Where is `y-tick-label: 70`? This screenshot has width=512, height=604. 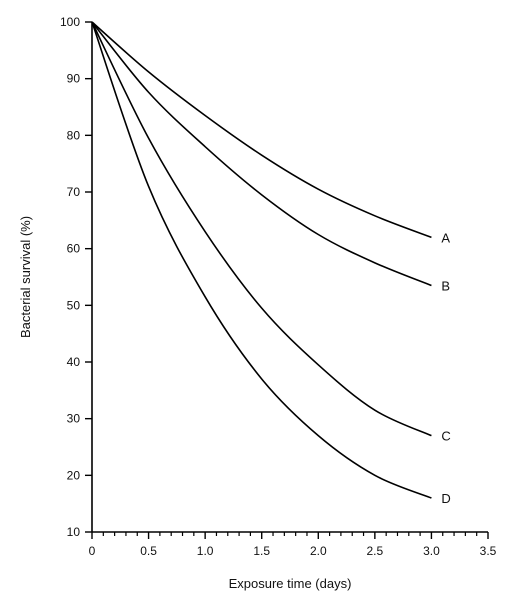 y-tick-label: 70 is located at coordinates (74, 192).